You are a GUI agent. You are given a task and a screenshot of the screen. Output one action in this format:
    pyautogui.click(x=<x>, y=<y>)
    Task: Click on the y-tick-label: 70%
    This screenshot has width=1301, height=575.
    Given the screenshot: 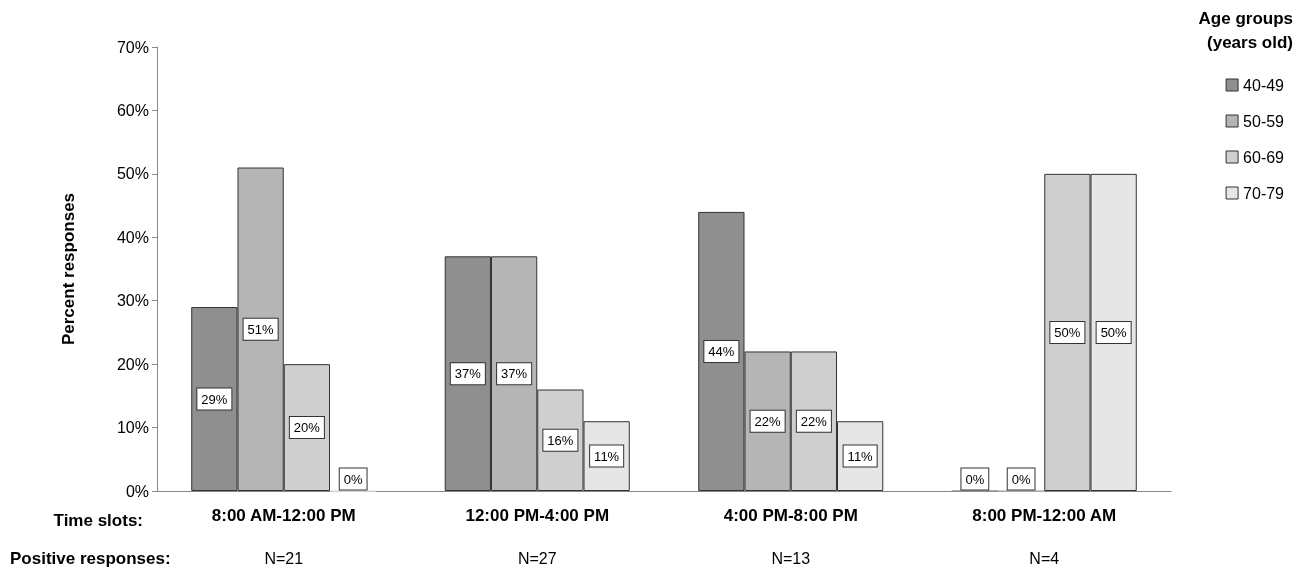 What is the action you would take?
    pyautogui.click(x=132, y=47)
    